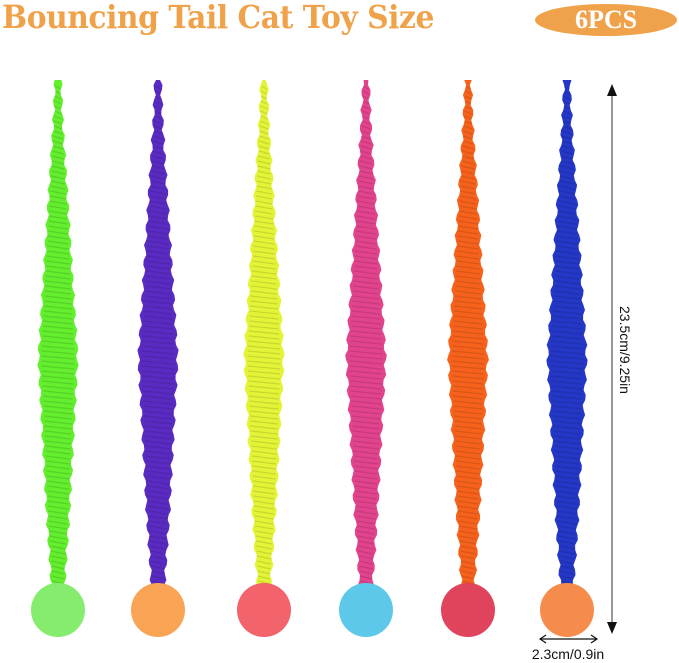 The height and width of the screenshot is (663, 679). What do you see at coordinates (568, 654) in the screenshot?
I see `ball-diameter-label: 2.3cm/0.9in` at bounding box center [568, 654].